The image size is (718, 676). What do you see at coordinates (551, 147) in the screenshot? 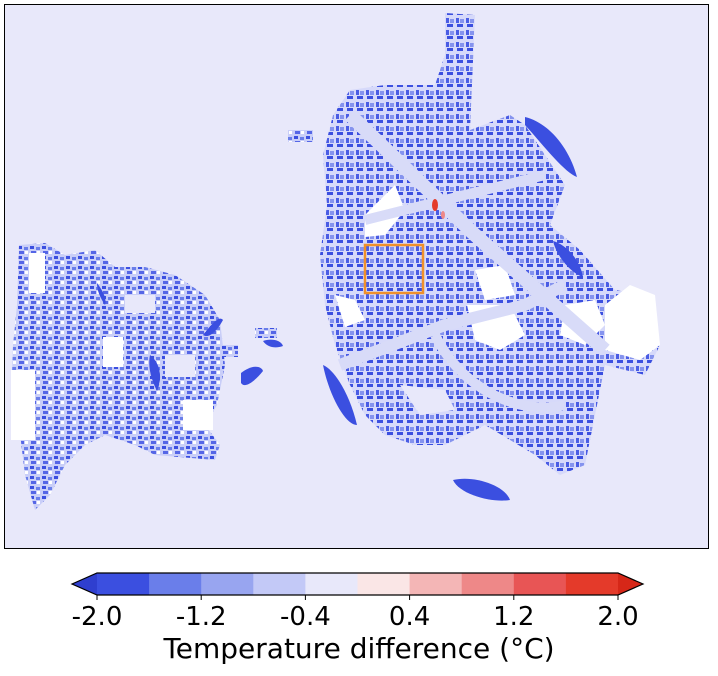
I see `water-body` at bounding box center [551, 147].